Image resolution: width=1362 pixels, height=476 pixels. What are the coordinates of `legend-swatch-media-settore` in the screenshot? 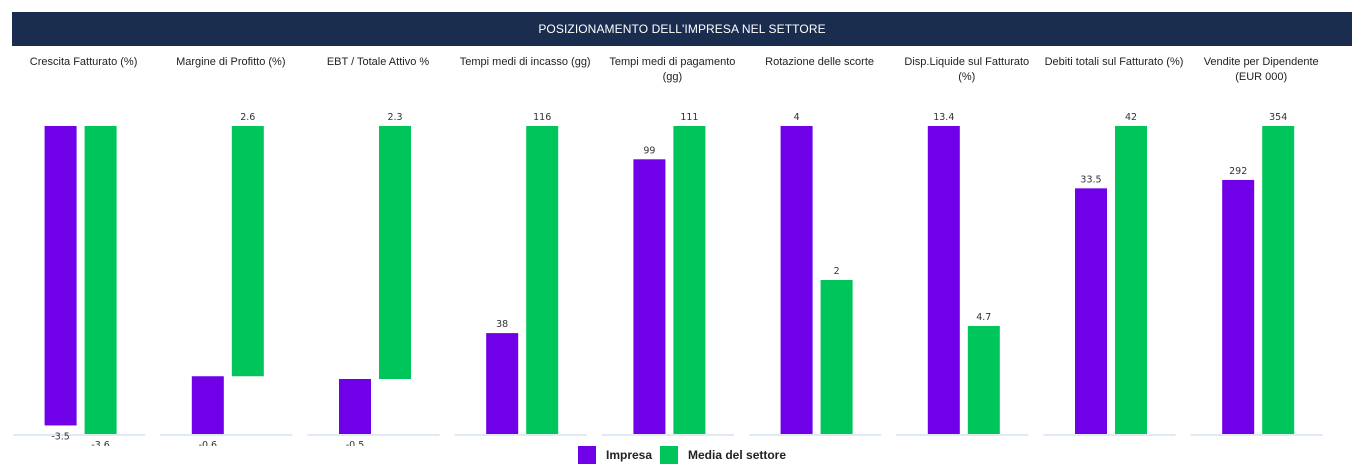 It's located at (669, 455).